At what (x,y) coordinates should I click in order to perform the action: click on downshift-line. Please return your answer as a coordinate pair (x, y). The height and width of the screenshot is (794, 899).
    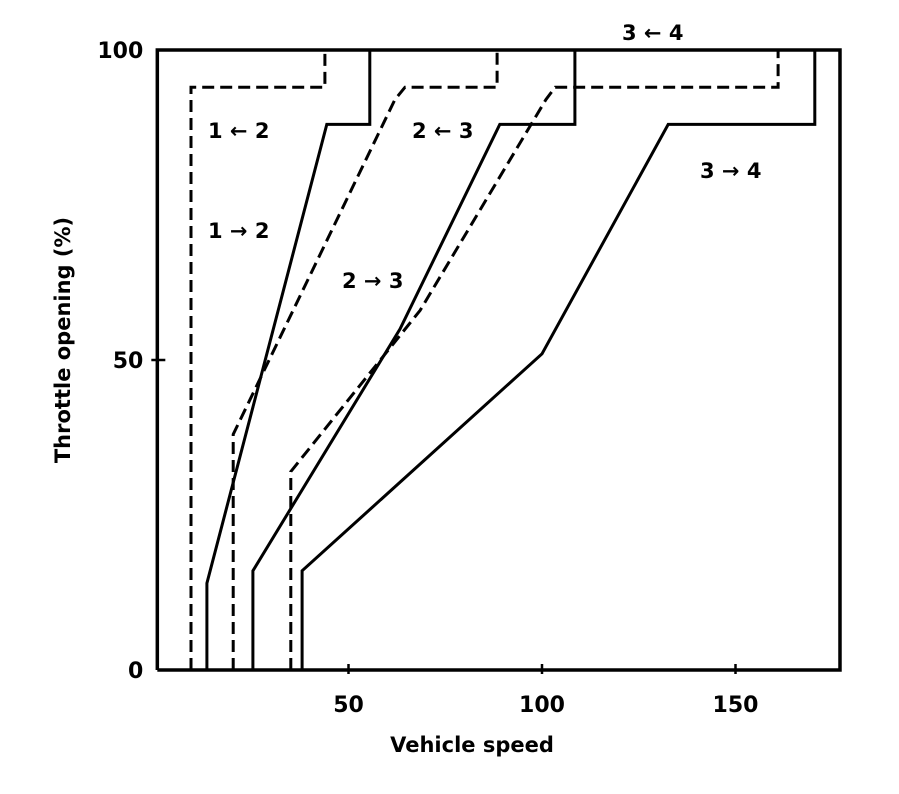
    Looking at the image, I should click on (258, 360).